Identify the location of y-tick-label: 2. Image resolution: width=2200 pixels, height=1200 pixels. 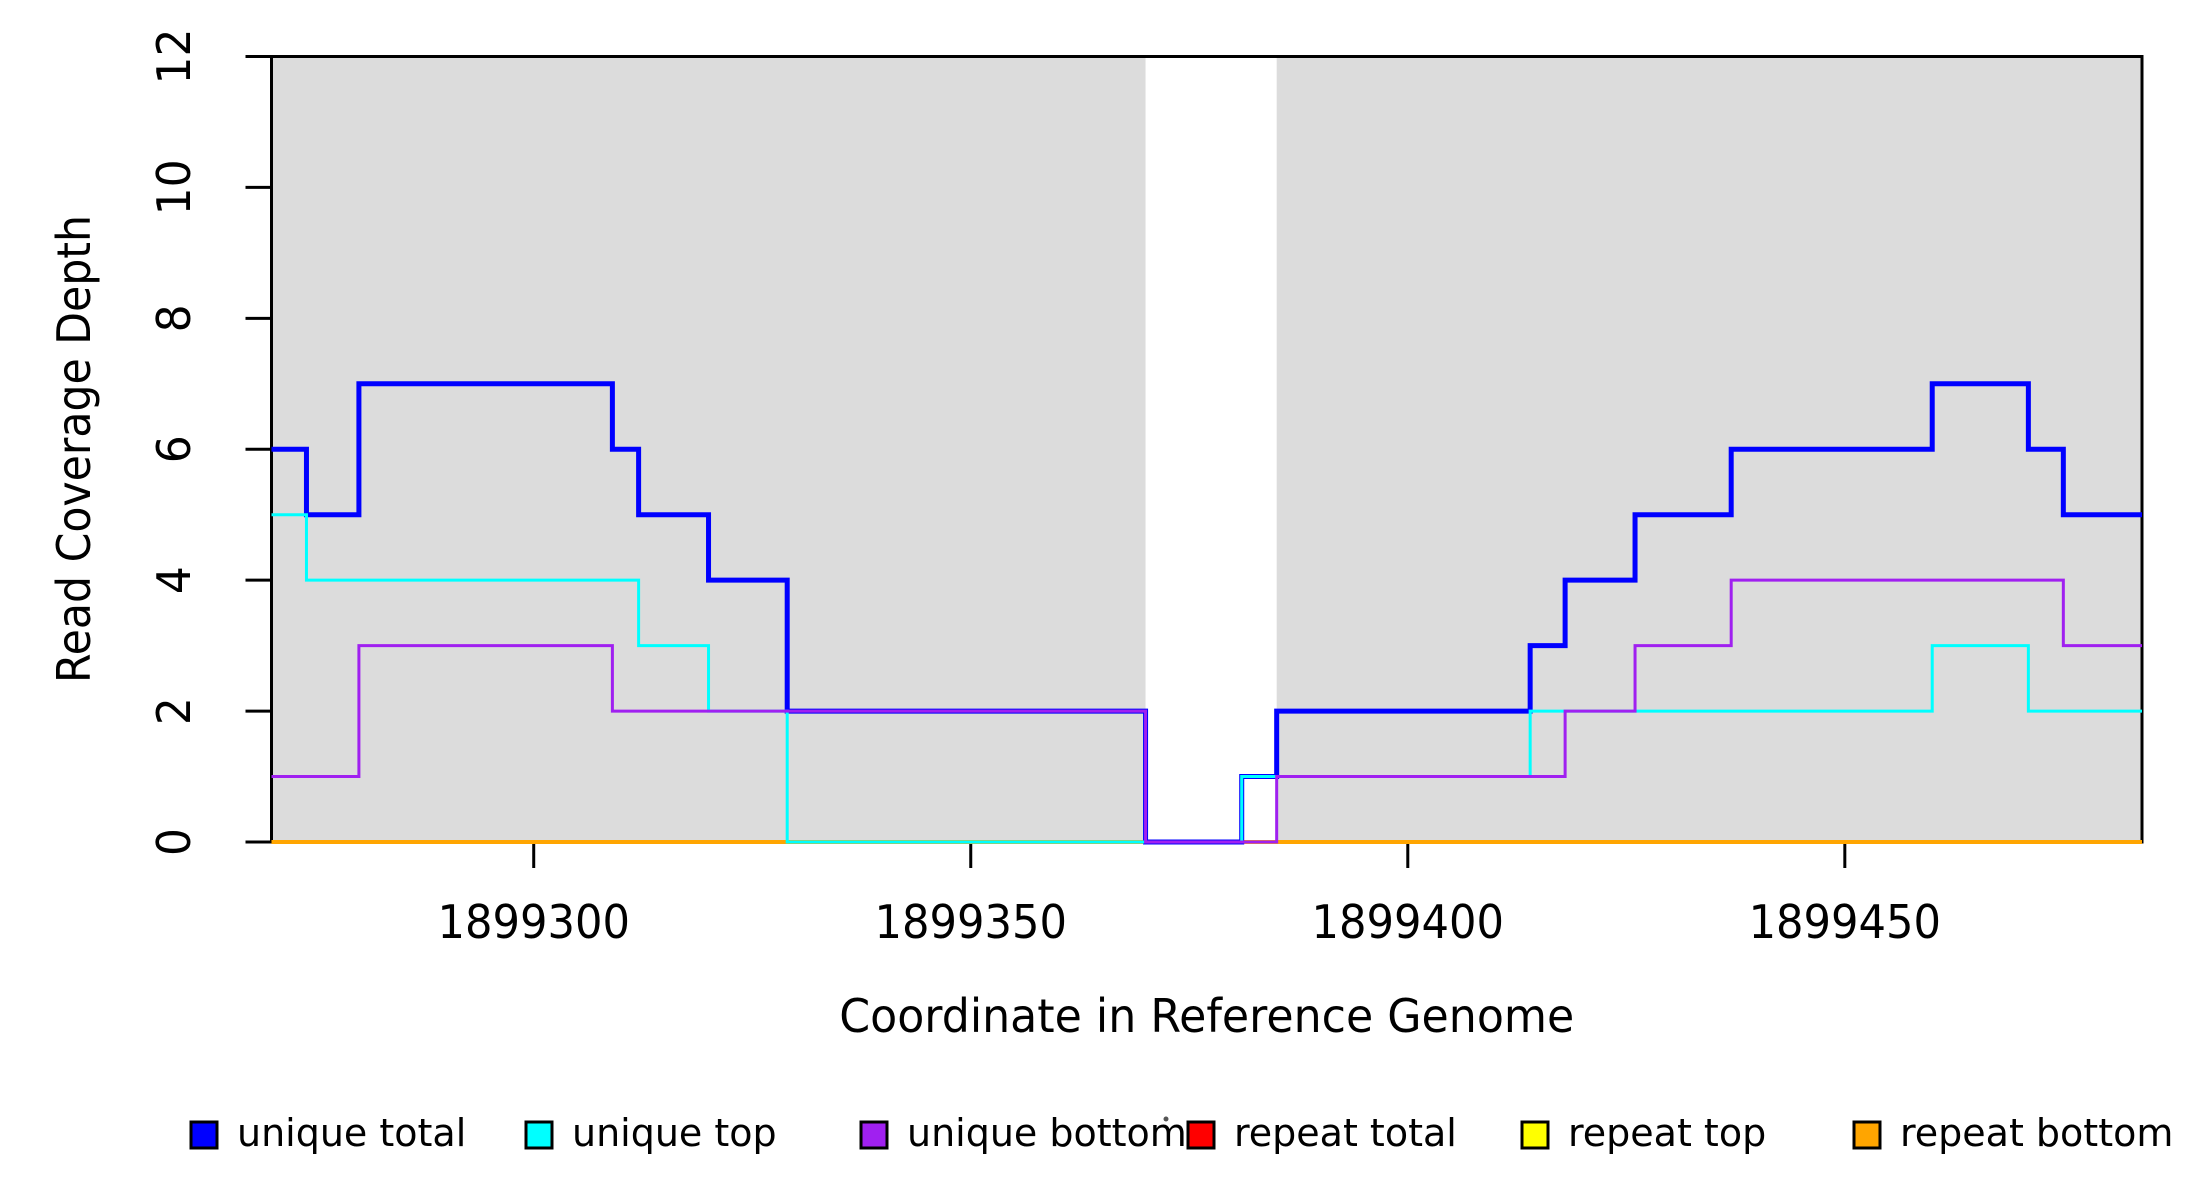
(174, 711).